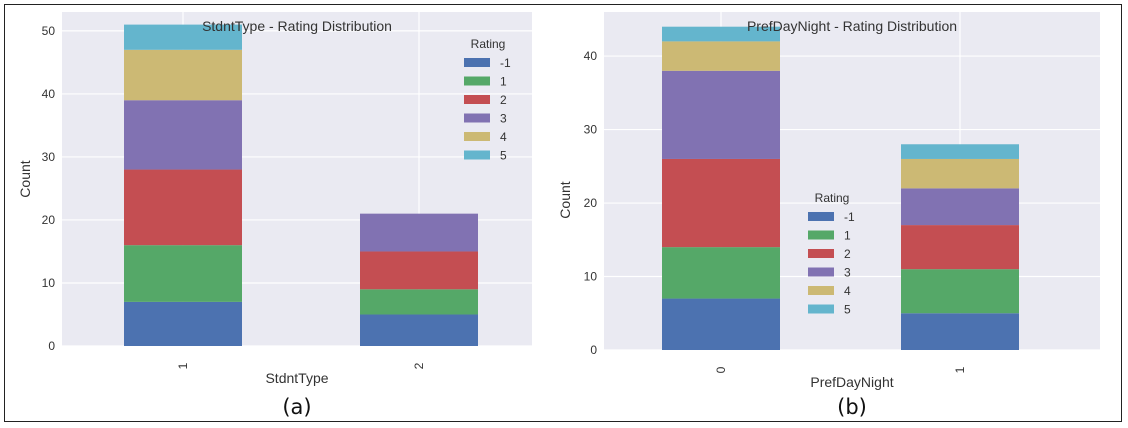 This screenshot has height=428, width=1128. What do you see at coordinates (851, 382) in the screenshot?
I see `x-axis-label: PrefDayNight` at bounding box center [851, 382].